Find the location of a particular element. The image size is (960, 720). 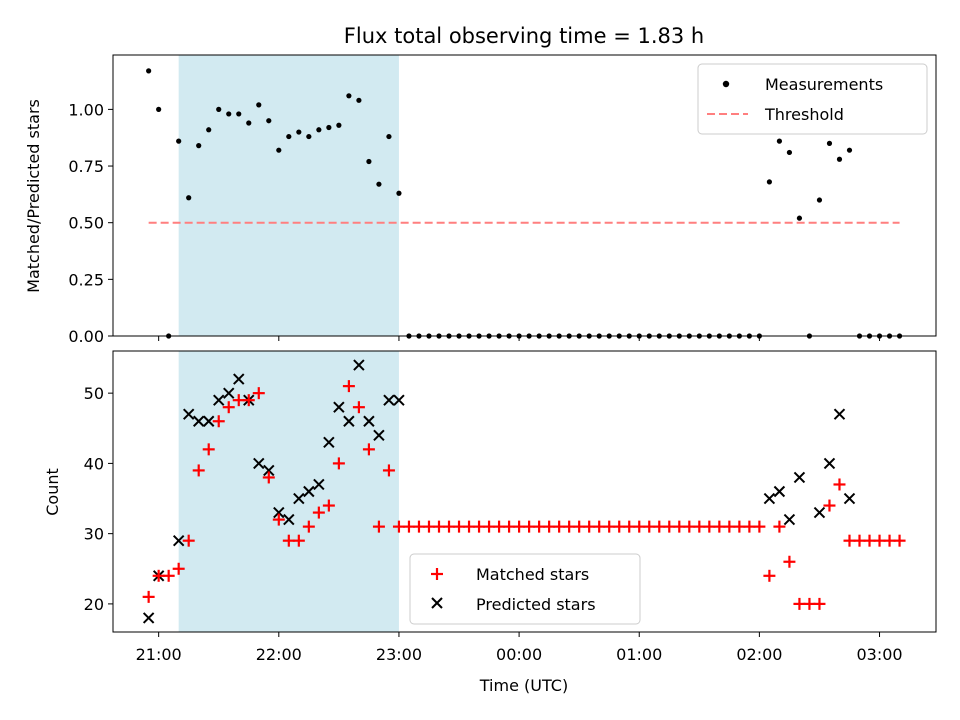

bottom-y-tick-label: 40 is located at coordinates (94, 463).